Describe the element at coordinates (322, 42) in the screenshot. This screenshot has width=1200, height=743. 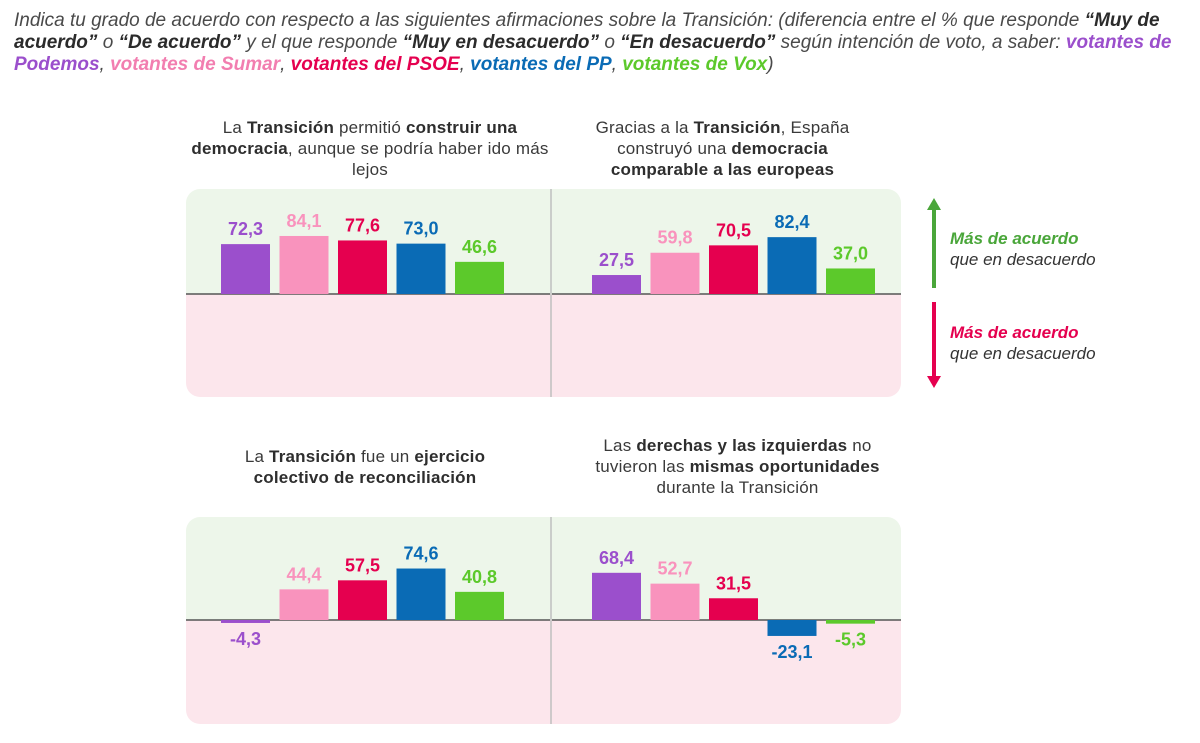
I see `header-text-3: y el que responde` at that location.